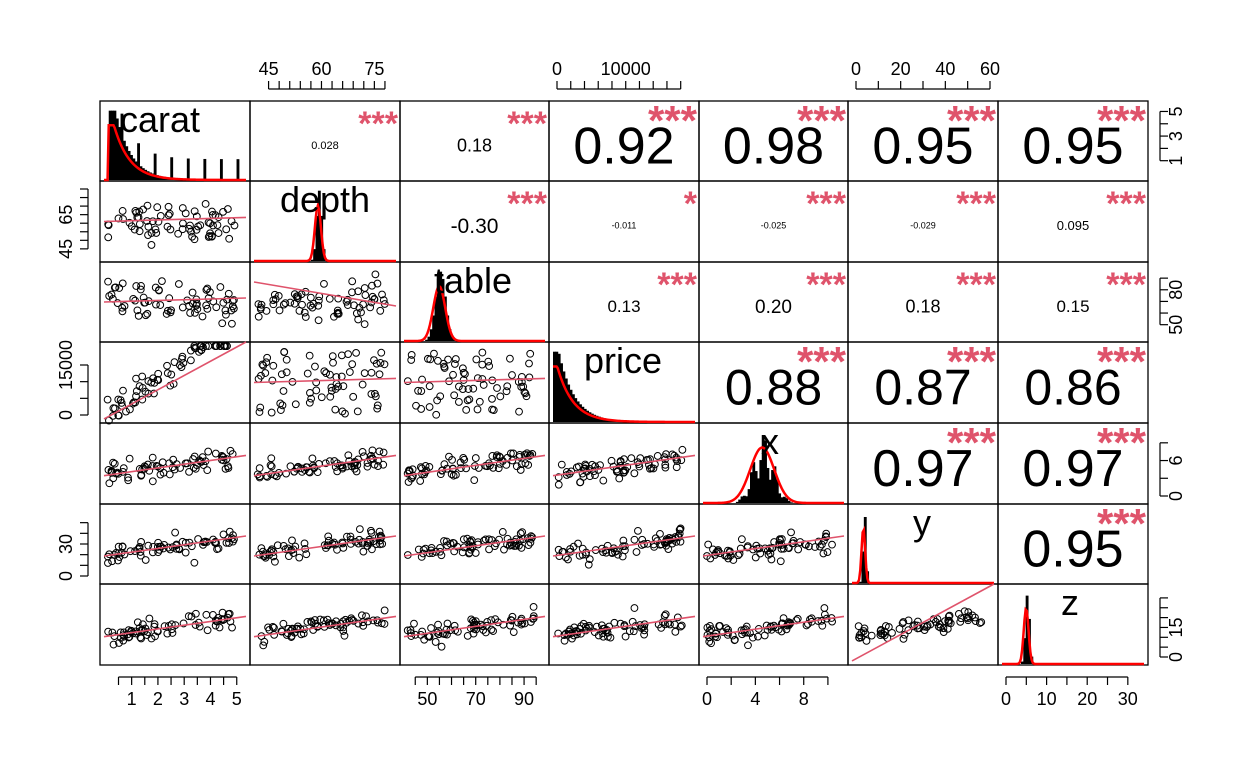  Describe the element at coordinates (1047, 699) in the screenshot. I see `tick-label: 10` at that location.